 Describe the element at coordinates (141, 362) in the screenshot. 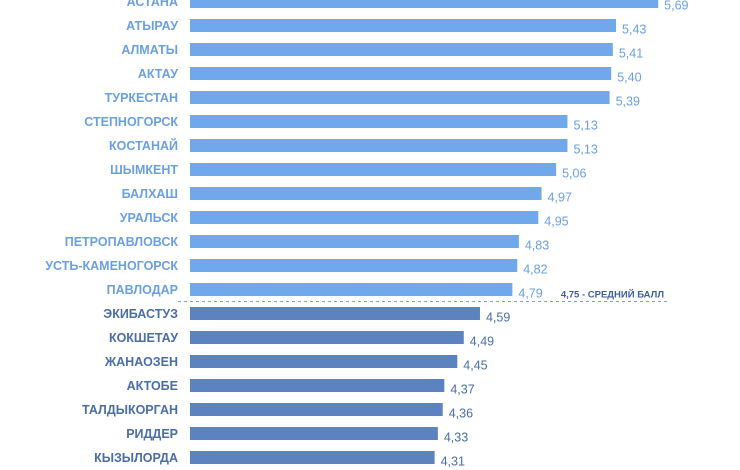

I see `category-label: ЖАНАОЗЕН` at that location.